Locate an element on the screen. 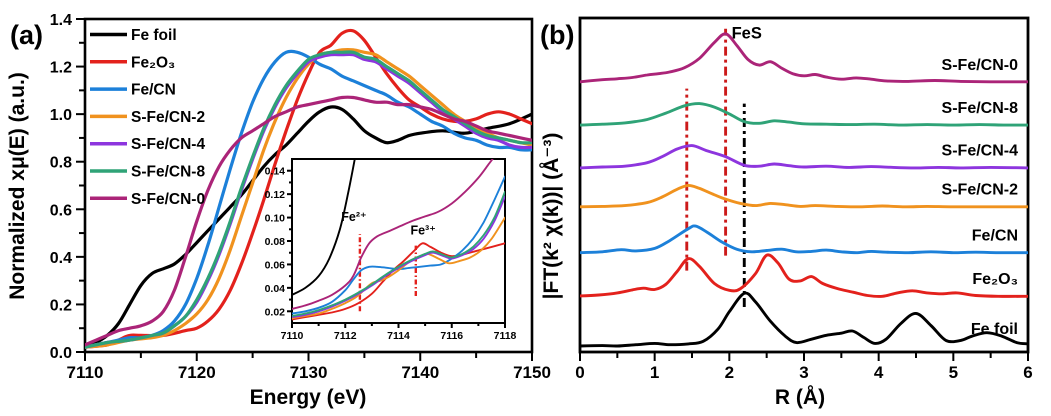 This screenshot has height=416, width=1051. inset-curves is located at coordinates (398, 240).